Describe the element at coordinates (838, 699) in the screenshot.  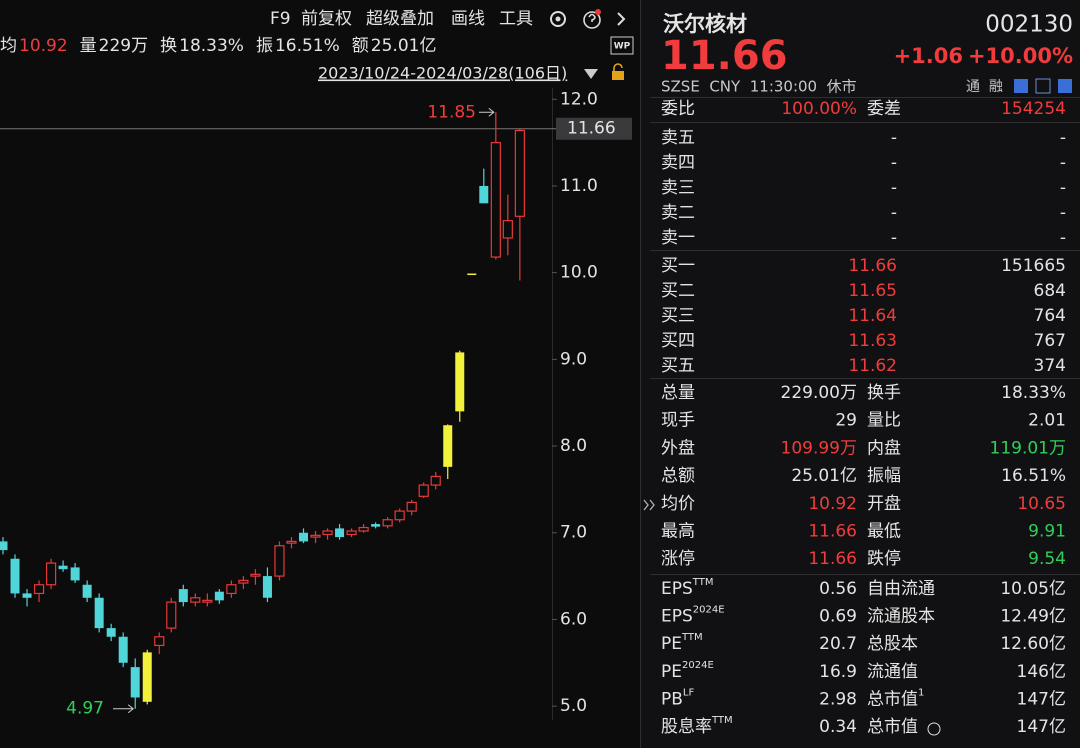
I see `field-value: 2.98` at that location.